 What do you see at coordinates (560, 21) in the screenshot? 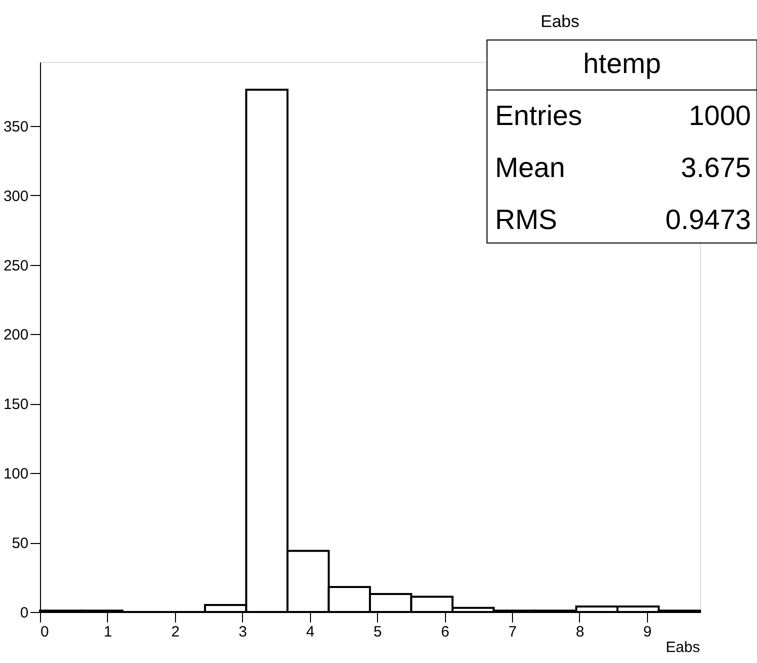
I see `chart-title: Eabs` at bounding box center [560, 21].